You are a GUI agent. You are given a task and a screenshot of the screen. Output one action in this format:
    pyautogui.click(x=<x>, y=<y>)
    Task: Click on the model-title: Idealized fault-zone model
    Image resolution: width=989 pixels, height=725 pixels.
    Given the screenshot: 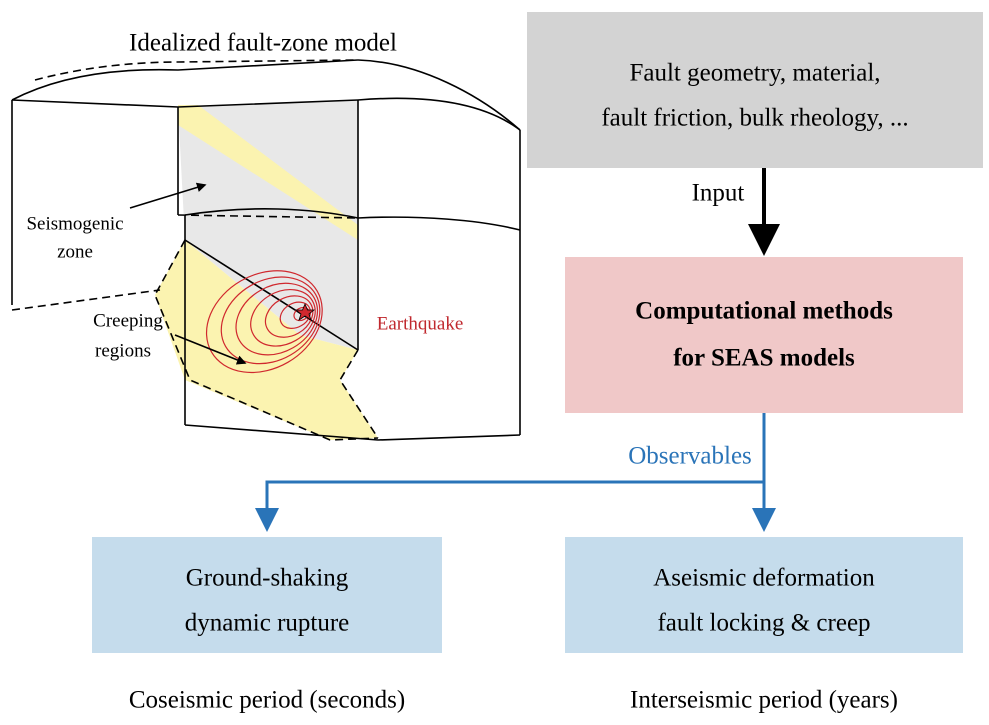 What is the action you would take?
    pyautogui.click(x=263, y=43)
    